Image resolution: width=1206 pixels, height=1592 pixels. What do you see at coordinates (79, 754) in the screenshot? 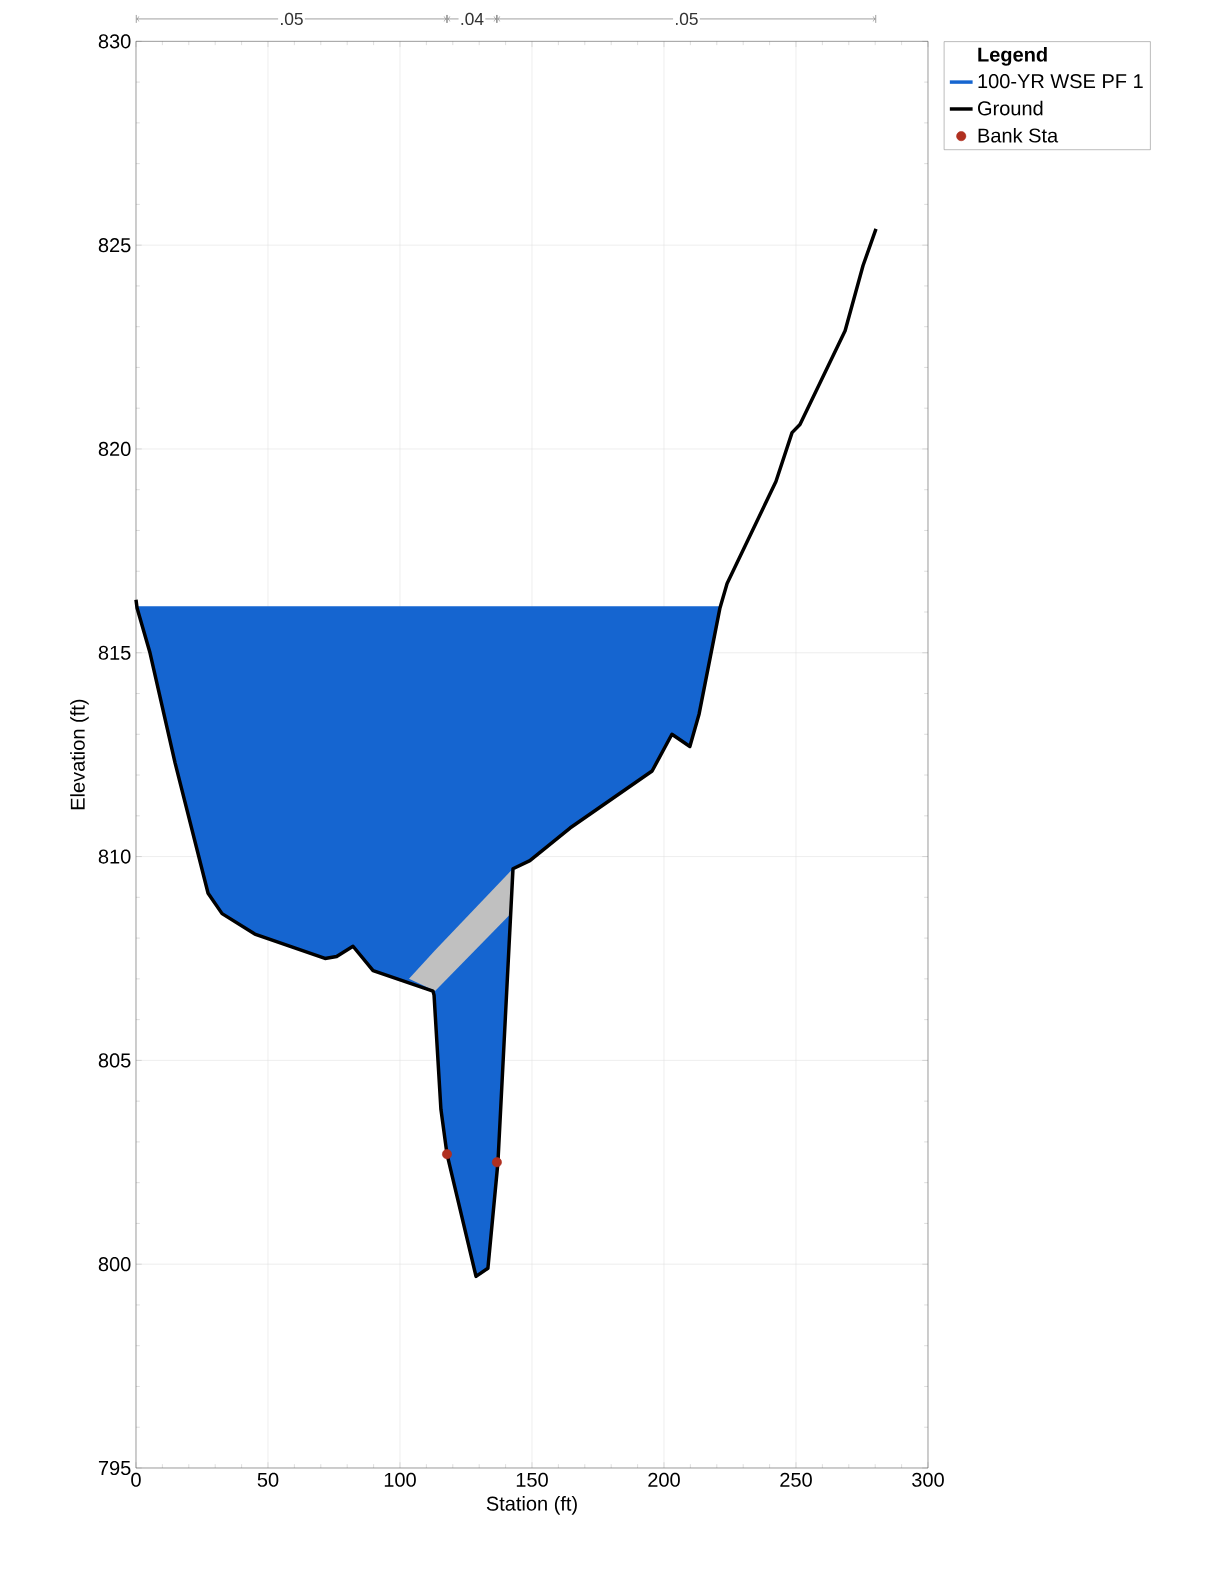
I see `y-axis-title: Elevation (ft)` at bounding box center [79, 754].